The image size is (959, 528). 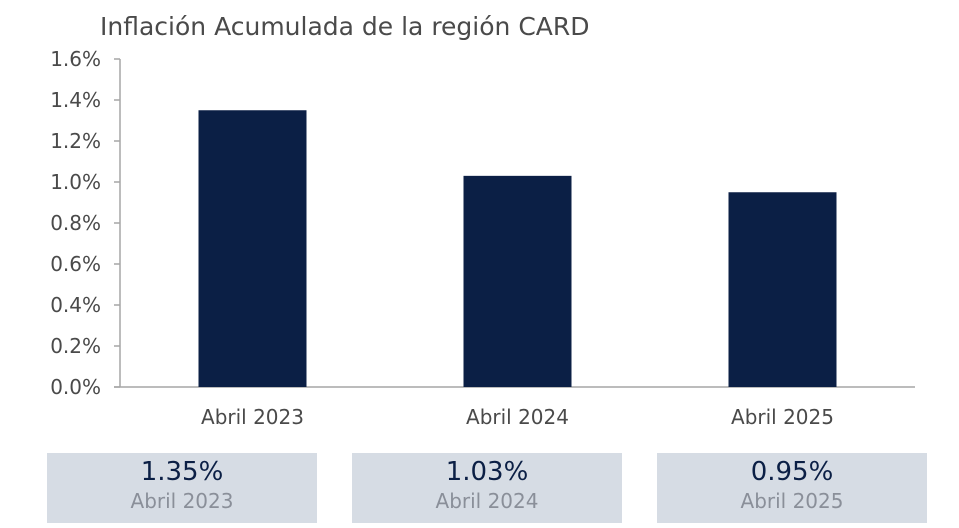 What do you see at coordinates (75, 59) in the screenshot?
I see `y-tick-label: 1.6%` at bounding box center [75, 59].